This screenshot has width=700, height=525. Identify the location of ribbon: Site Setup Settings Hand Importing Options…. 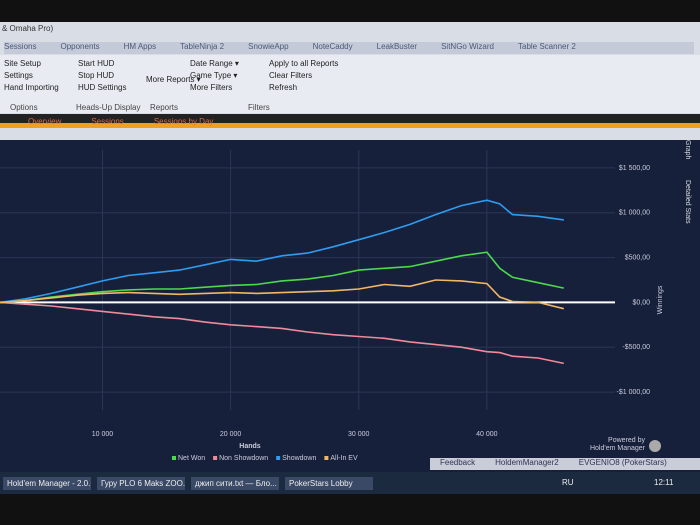
(350, 84).